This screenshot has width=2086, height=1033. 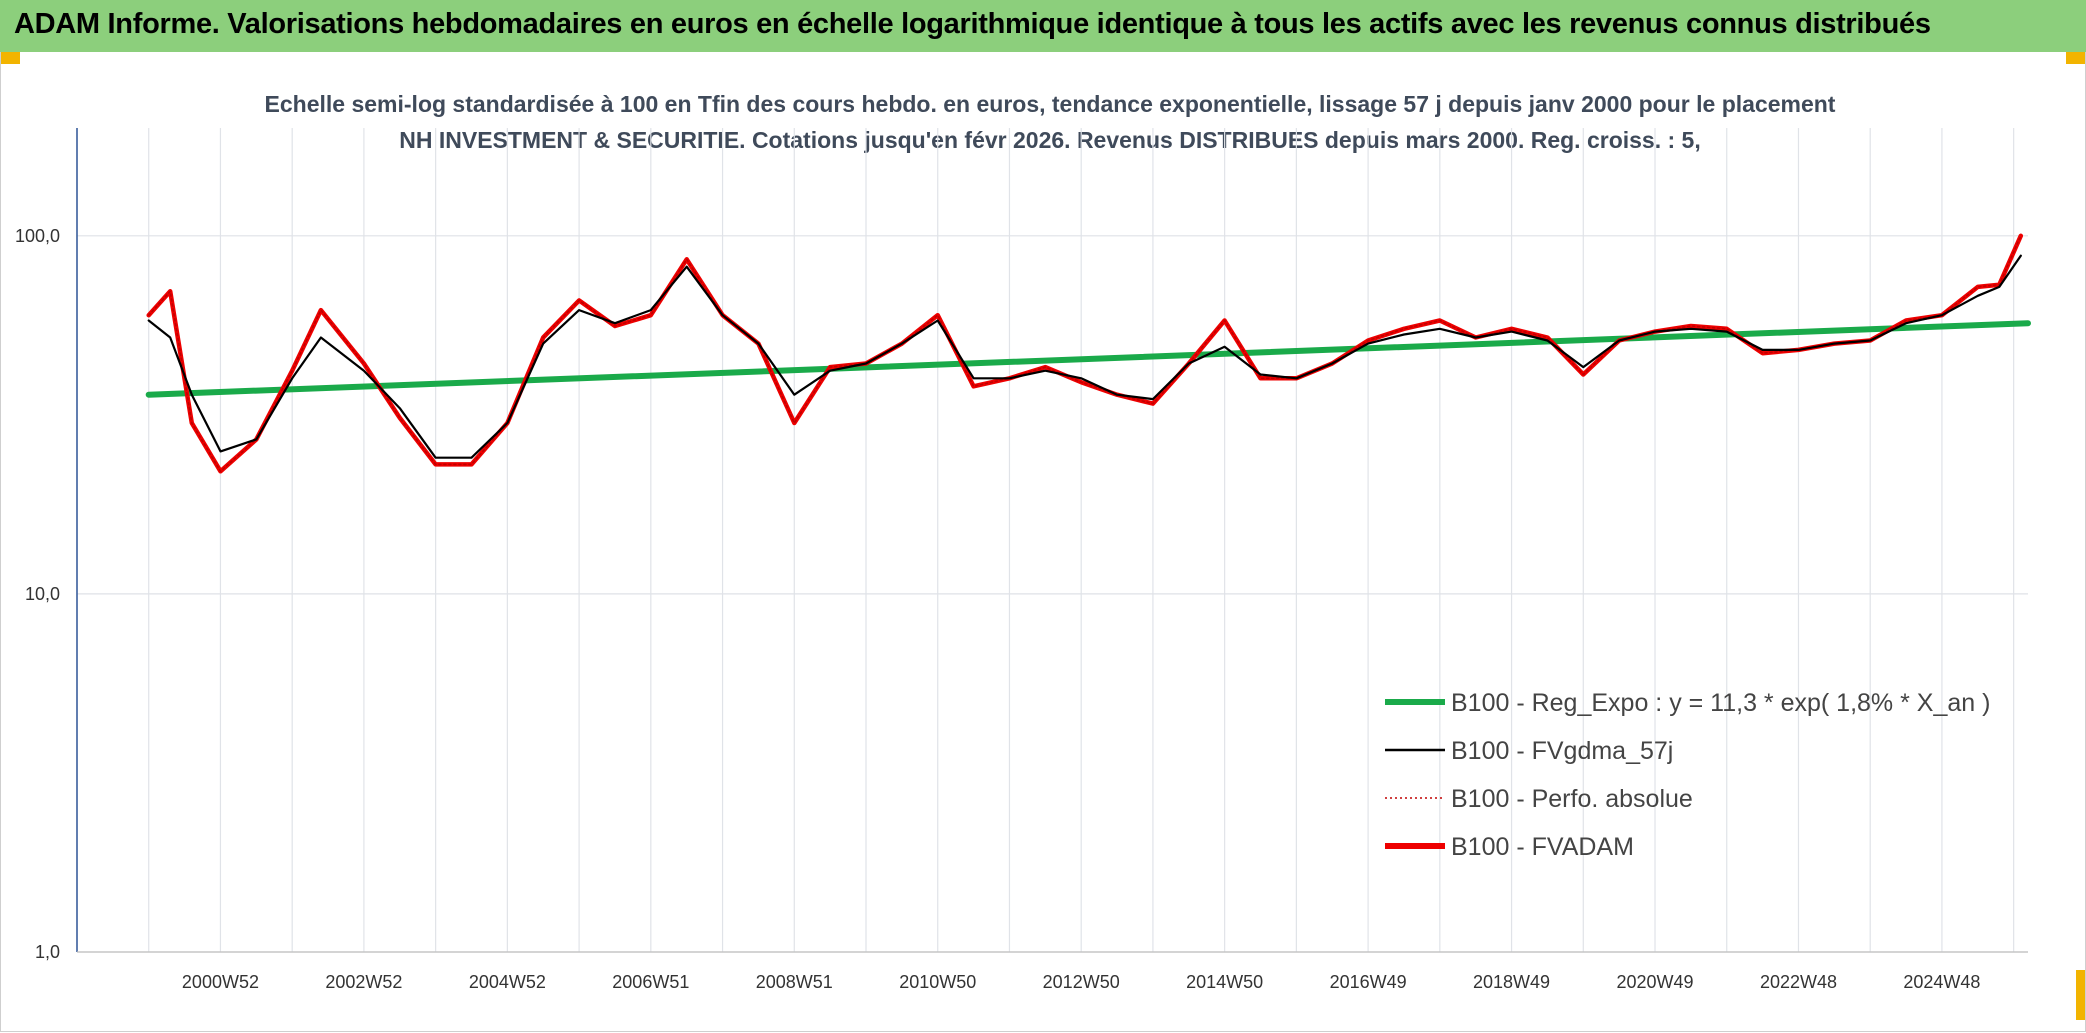 I want to click on y-tick-label: 1,0, so click(x=47, y=952).